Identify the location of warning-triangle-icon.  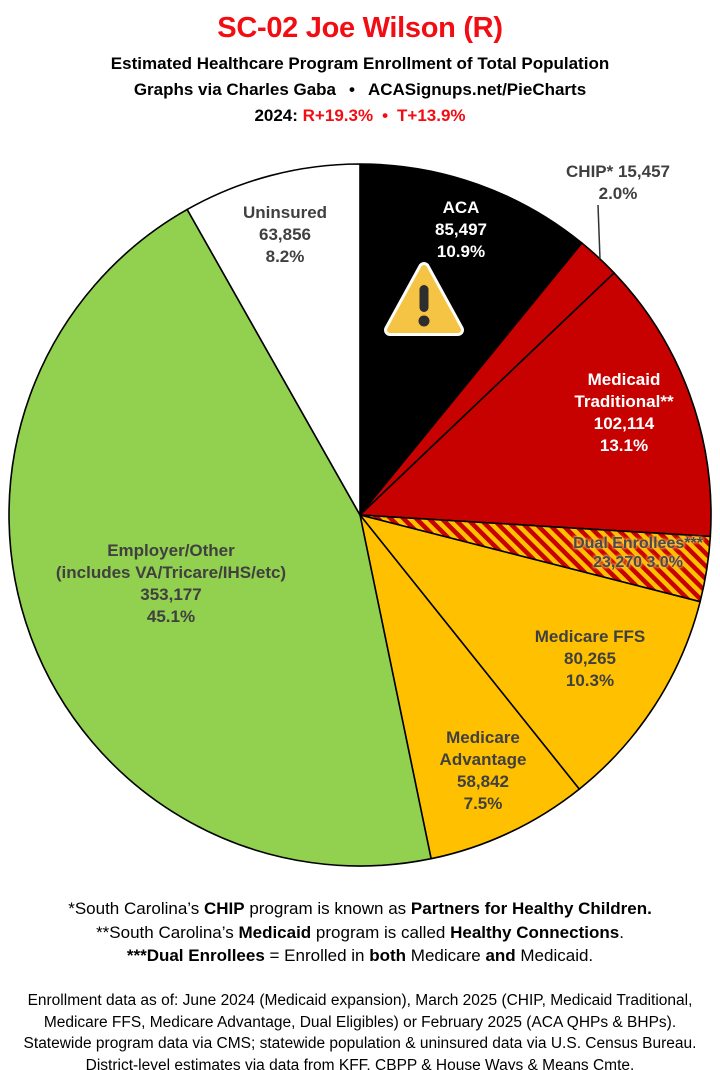
(424, 299).